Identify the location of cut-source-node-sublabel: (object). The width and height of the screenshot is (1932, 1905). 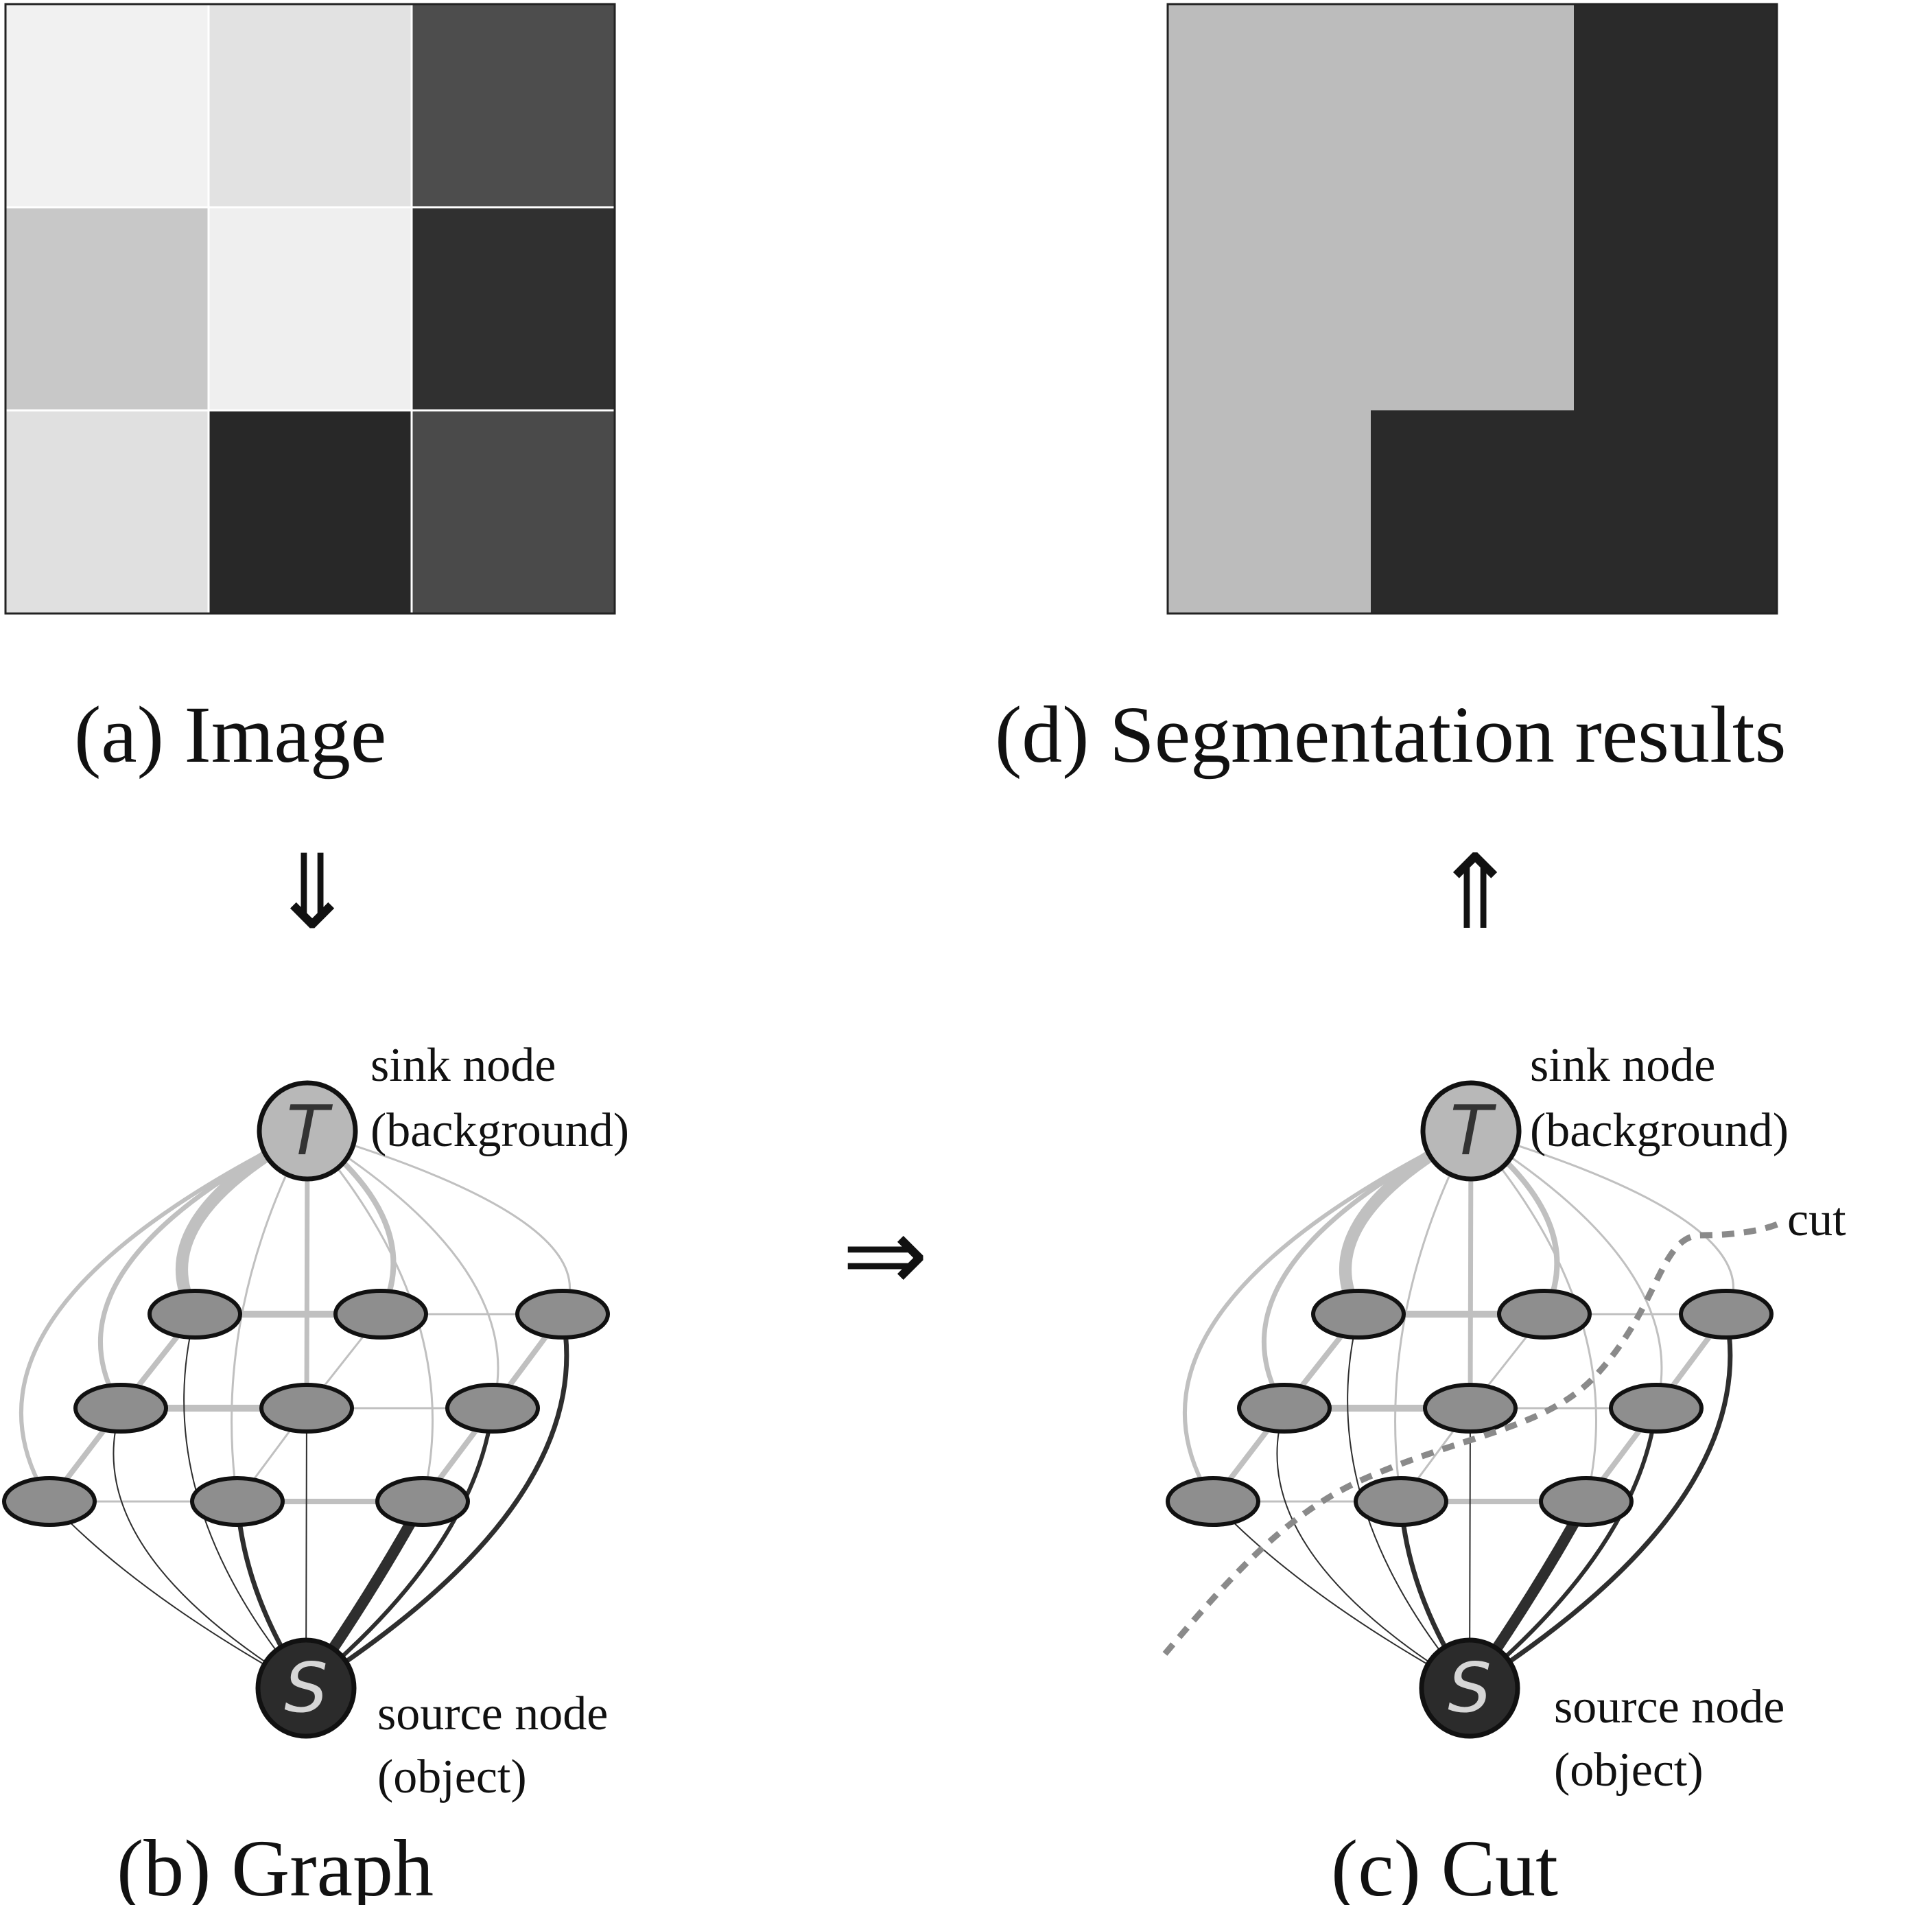
(1629, 1771).